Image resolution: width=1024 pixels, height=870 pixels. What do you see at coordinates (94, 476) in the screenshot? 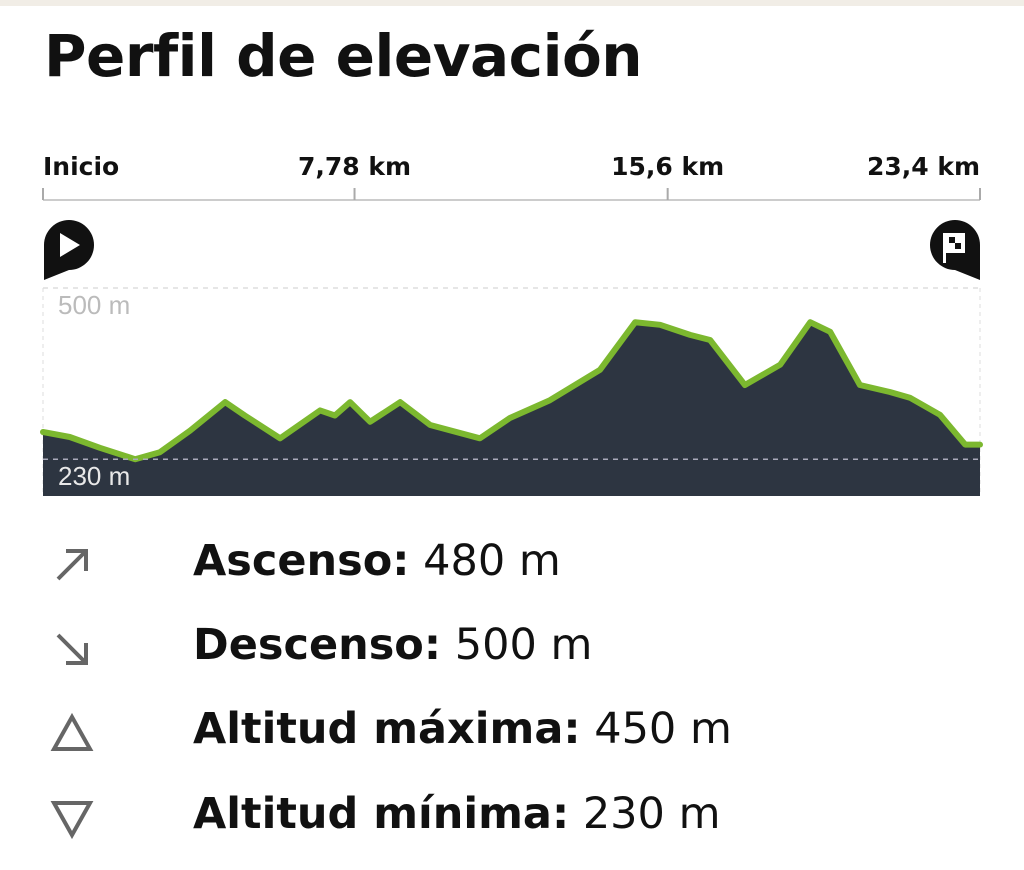
I see `y-tick-label: 230 m` at bounding box center [94, 476].